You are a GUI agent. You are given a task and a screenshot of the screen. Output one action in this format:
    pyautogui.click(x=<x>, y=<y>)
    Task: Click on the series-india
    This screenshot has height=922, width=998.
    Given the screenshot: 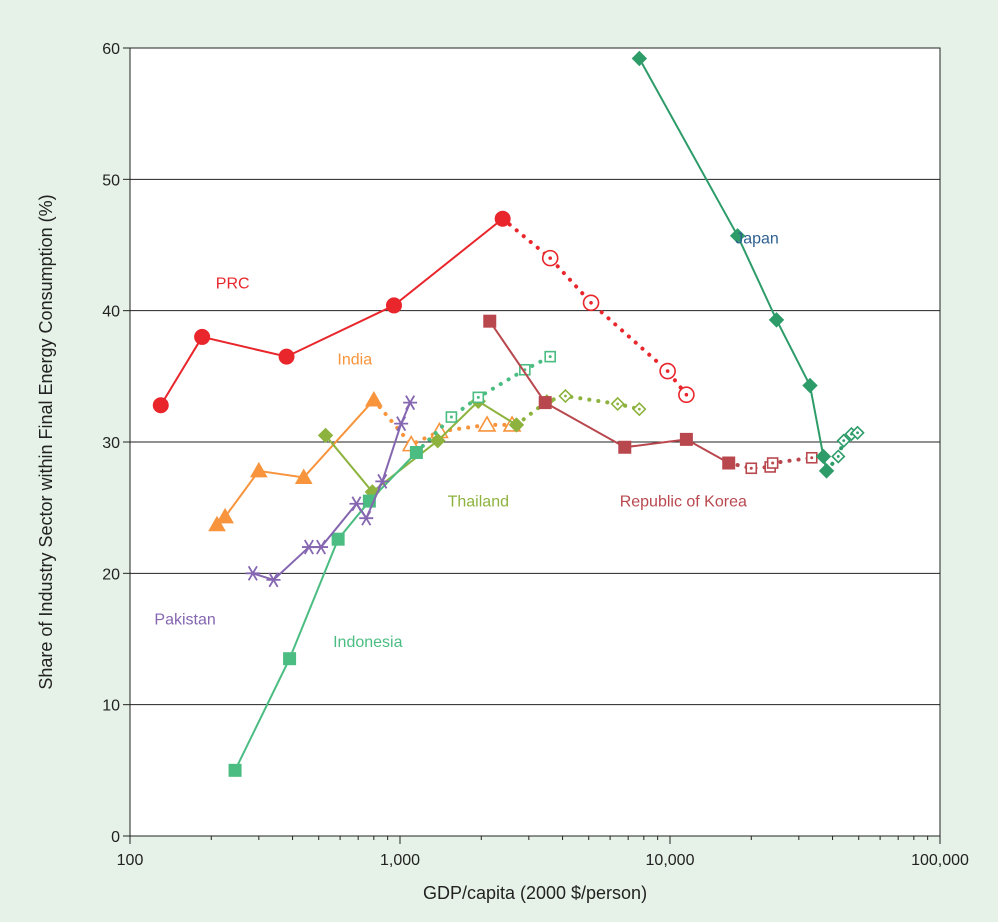 What is the action you would take?
    pyautogui.click(x=365, y=461)
    